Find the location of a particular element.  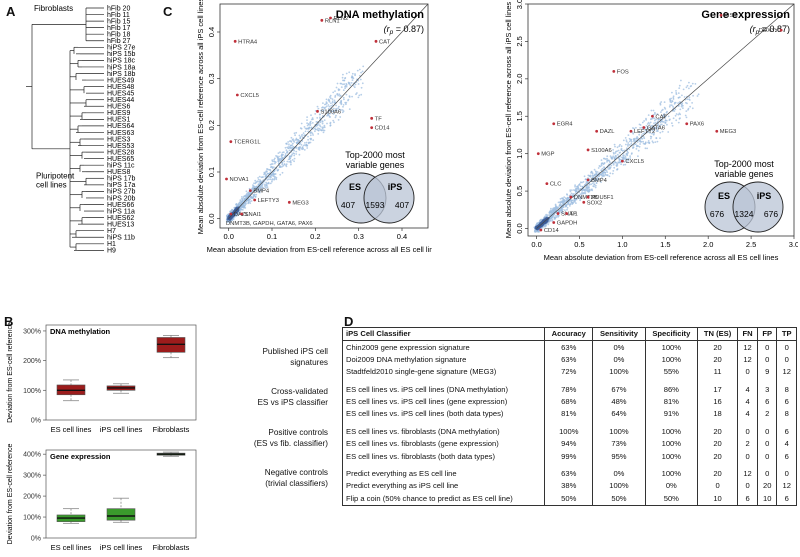

scatter-ytick-label: 0.2 is located at coordinates (211, 125).